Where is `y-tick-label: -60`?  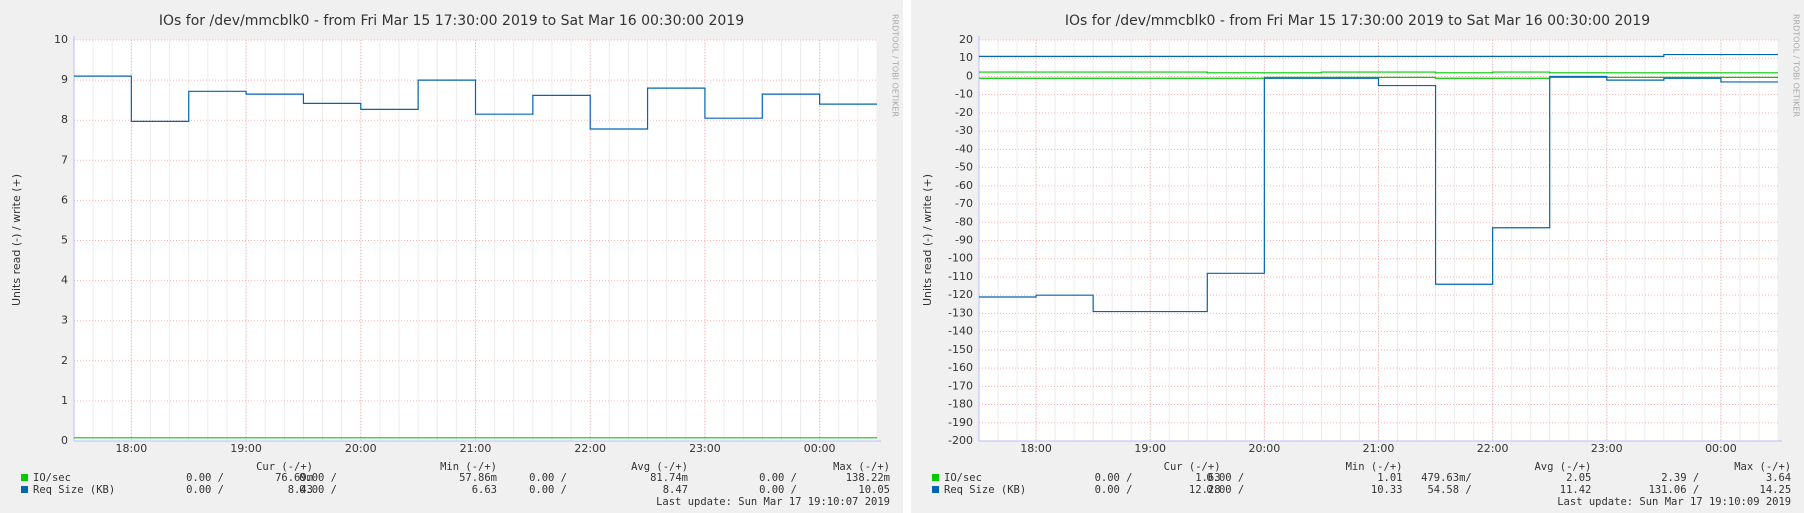
y-tick-label: -60 is located at coordinates (964, 185).